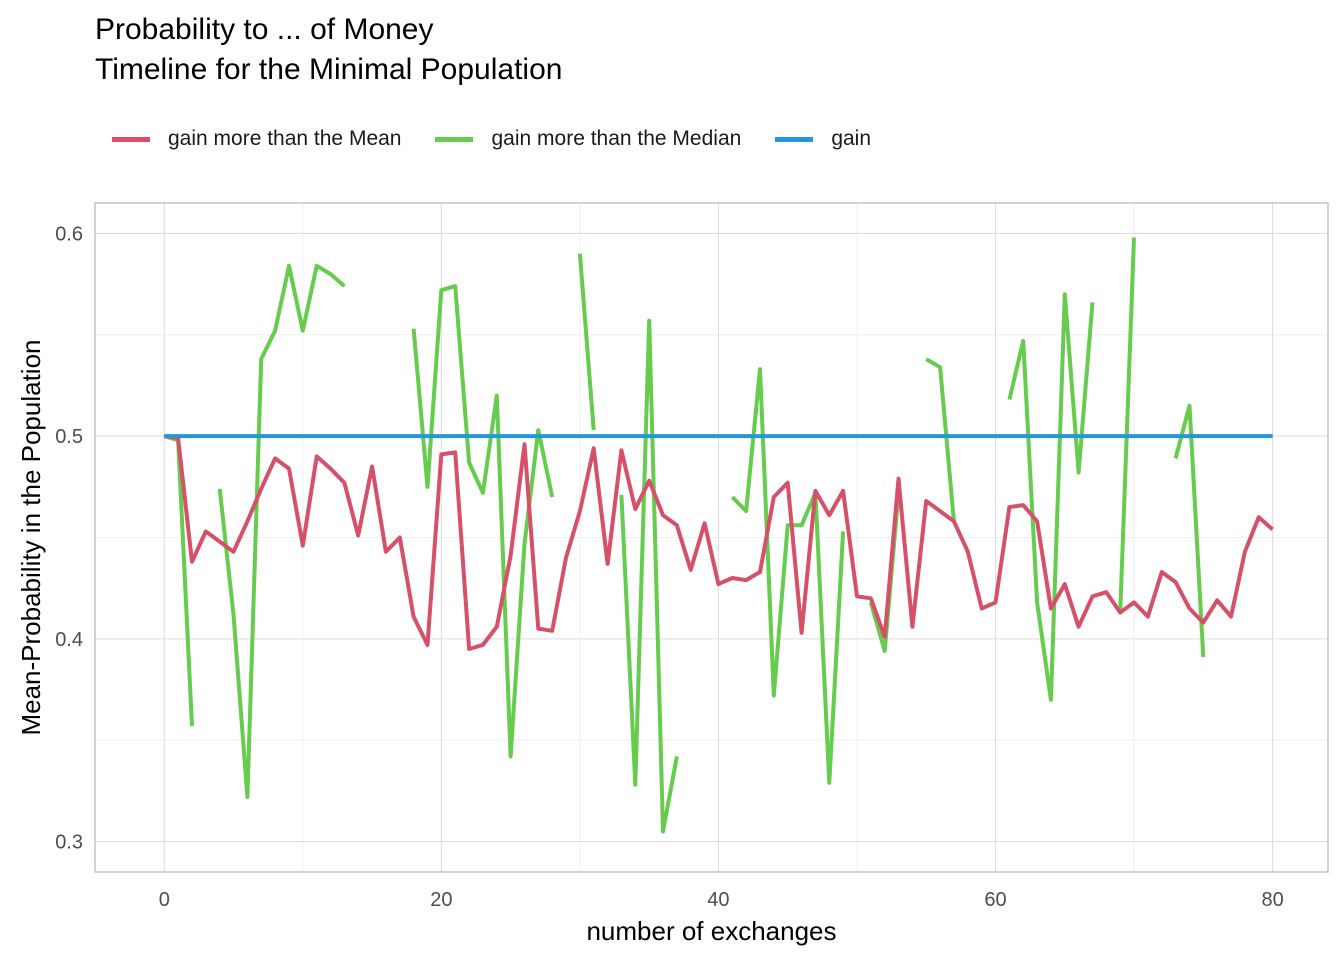 This screenshot has height=960, width=1344. I want to click on x-tick-label: 0, so click(164, 900).